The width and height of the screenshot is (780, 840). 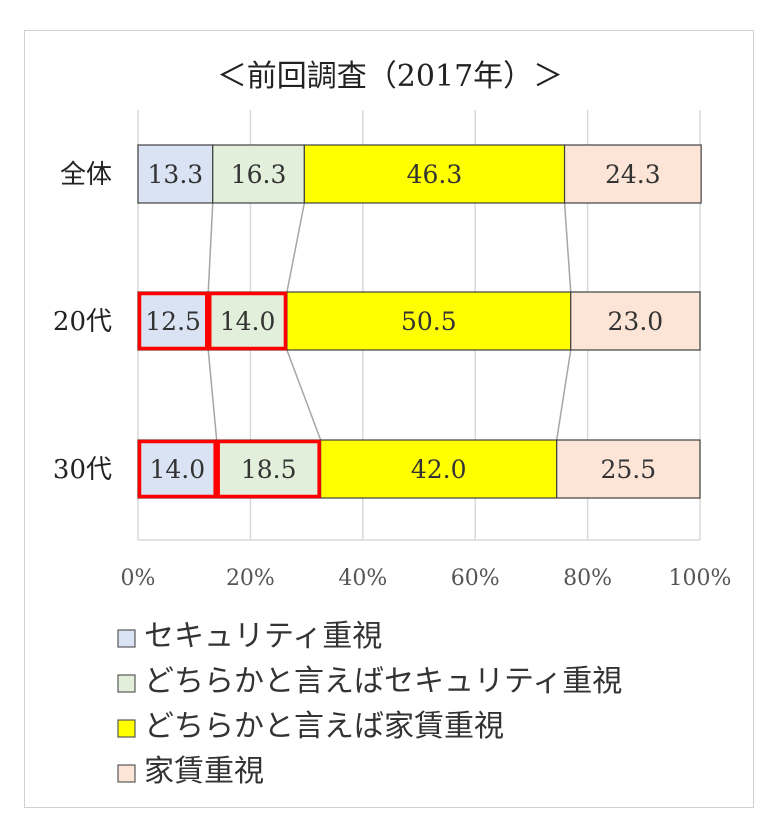 I want to click on x-tick-label: 60%, so click(x=475, y=578).